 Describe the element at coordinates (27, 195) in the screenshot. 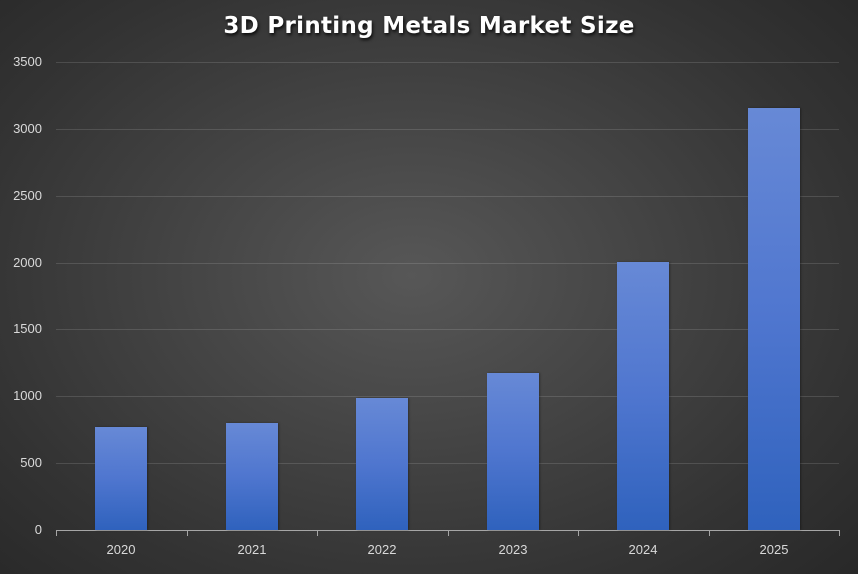

I see `y-axis-tick-label: 2500` at that location.